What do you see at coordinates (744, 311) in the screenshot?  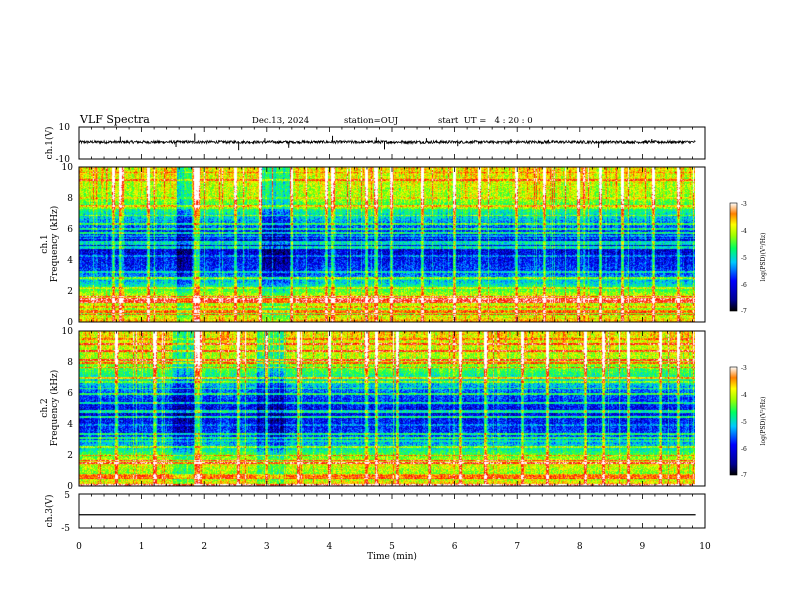 I see `ch1-cb-tick-m7: -7` at bounding box center [744, 311].